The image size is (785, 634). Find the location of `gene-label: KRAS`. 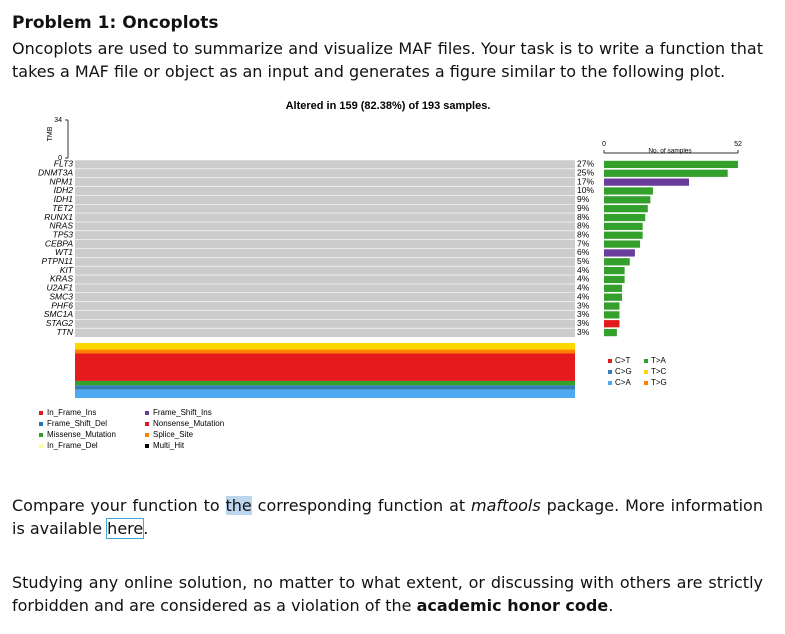

gene-label: KRAS is located at coordinates (61, 279).